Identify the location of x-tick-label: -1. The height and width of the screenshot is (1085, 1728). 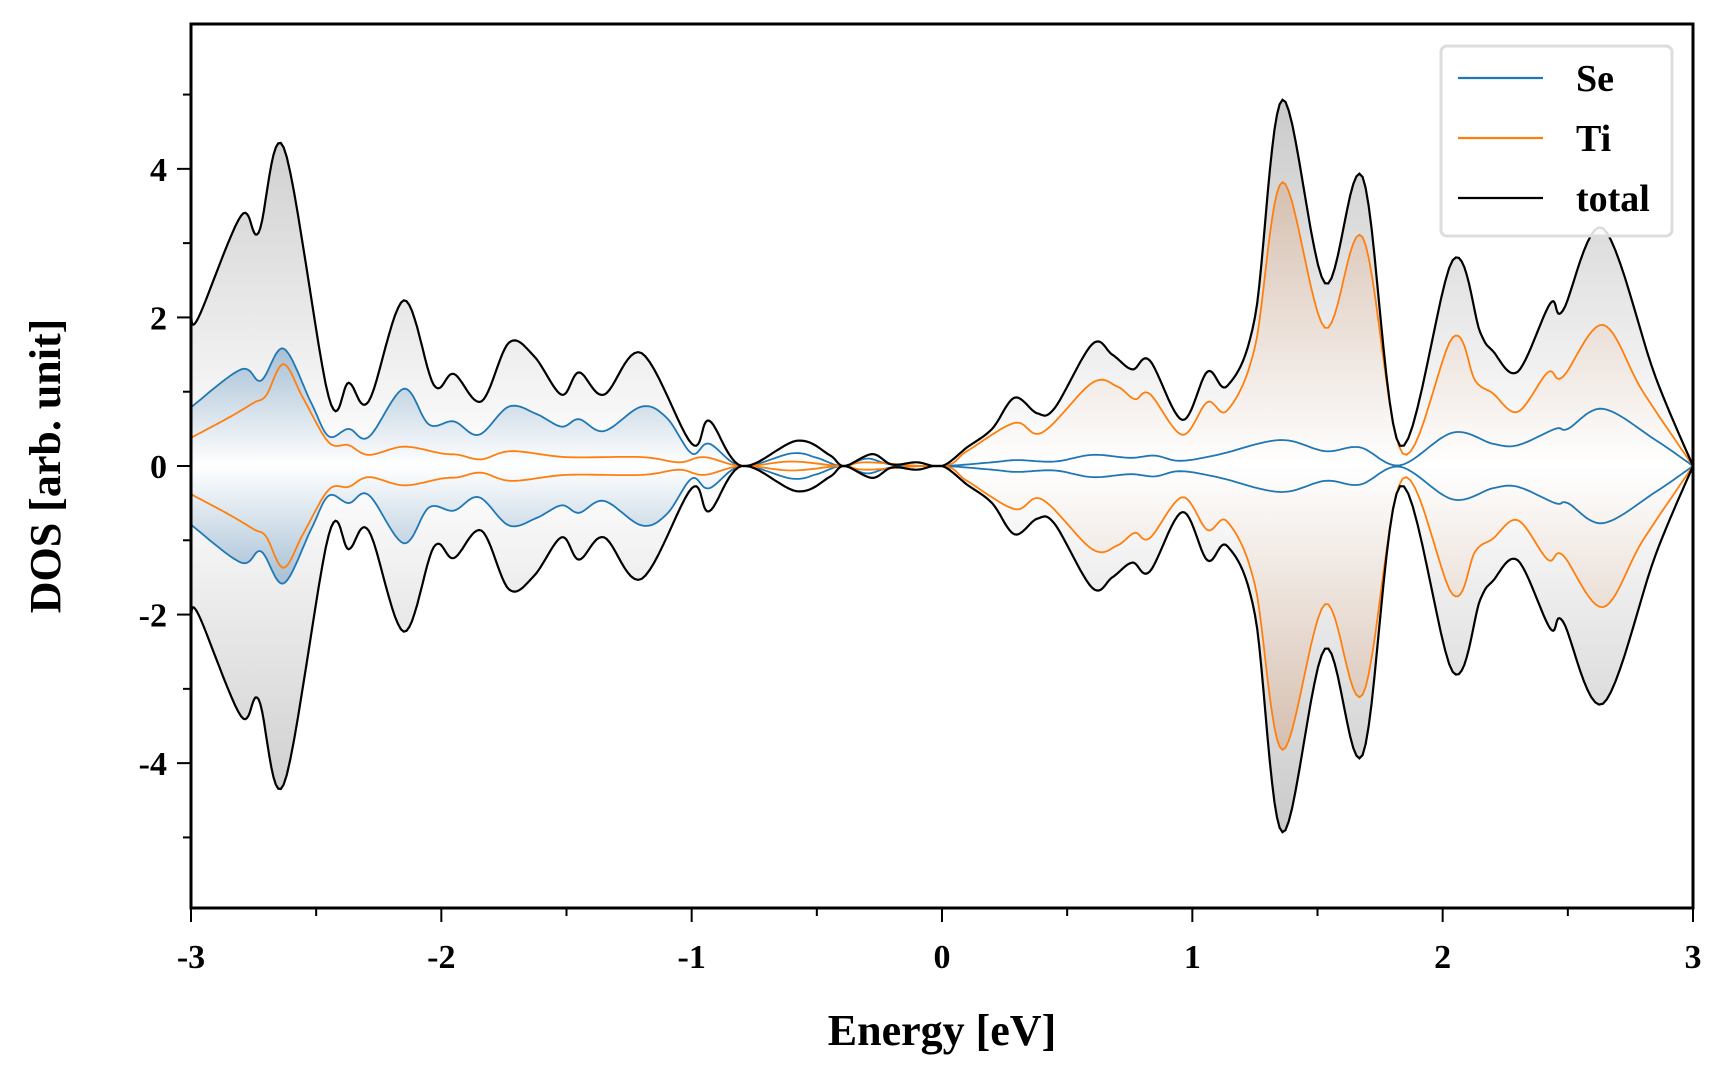
(692, 957).